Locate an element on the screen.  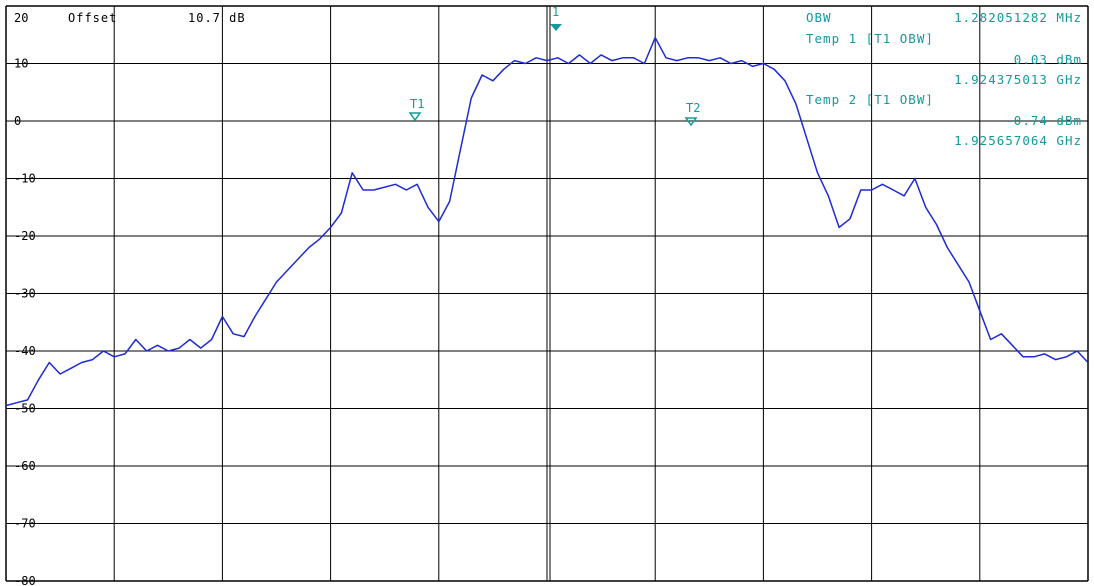
y-tick-label: 10 is located at coordinates (21, 64).